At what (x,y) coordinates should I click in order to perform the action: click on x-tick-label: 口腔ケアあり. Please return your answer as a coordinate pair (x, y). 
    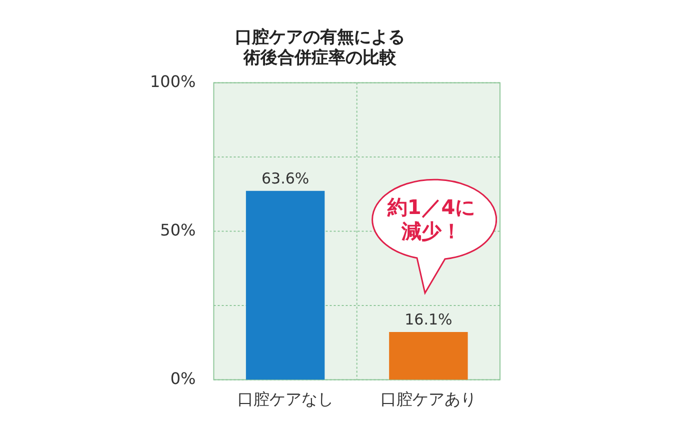
    Looking at the image, I should click on (428, 399).